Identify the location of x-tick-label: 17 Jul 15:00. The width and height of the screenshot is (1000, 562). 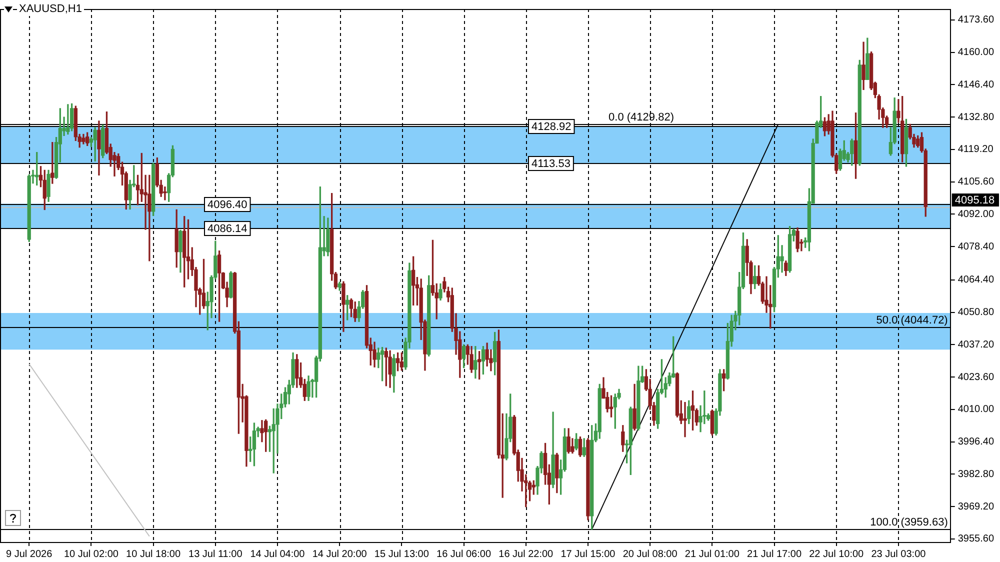
(588, 554).